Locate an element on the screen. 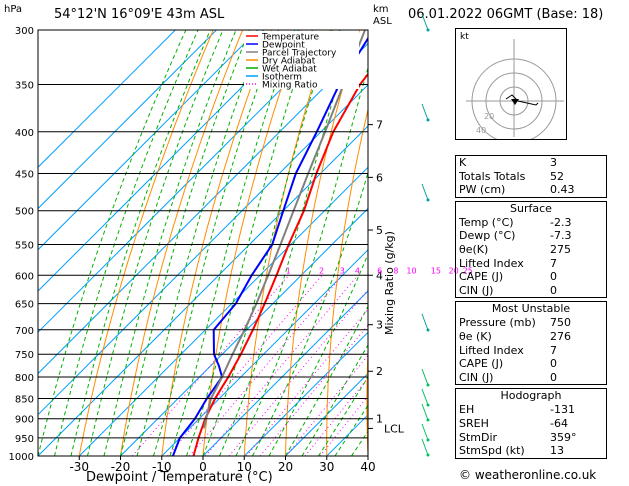 This screenshot has width=629, height=486. legend-label: Wet Adiabat is located at coordinates (289, 70).